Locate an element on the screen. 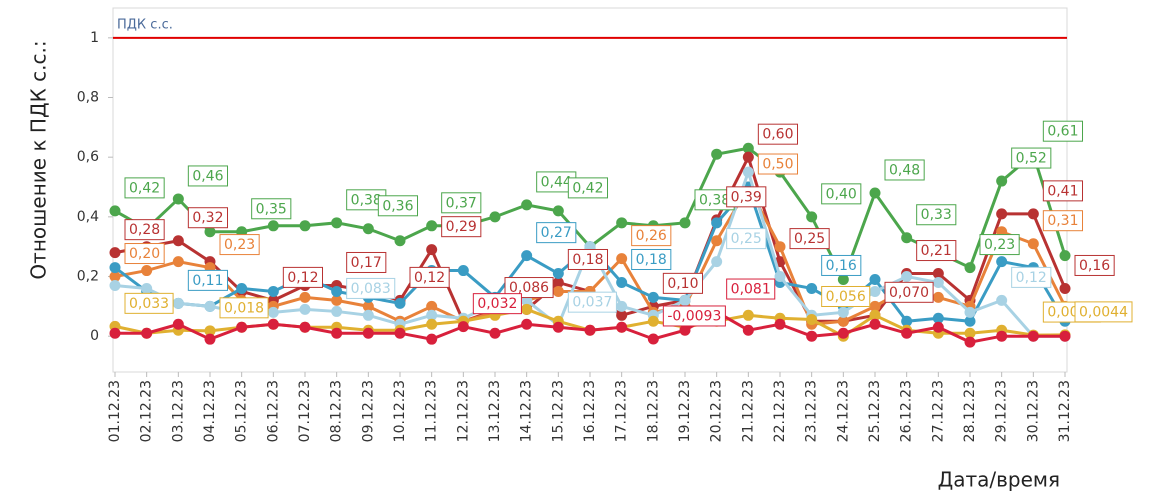 This screenshot has height=494, width=1155. data-label: 0,23 is located at coordinates (999, 245).